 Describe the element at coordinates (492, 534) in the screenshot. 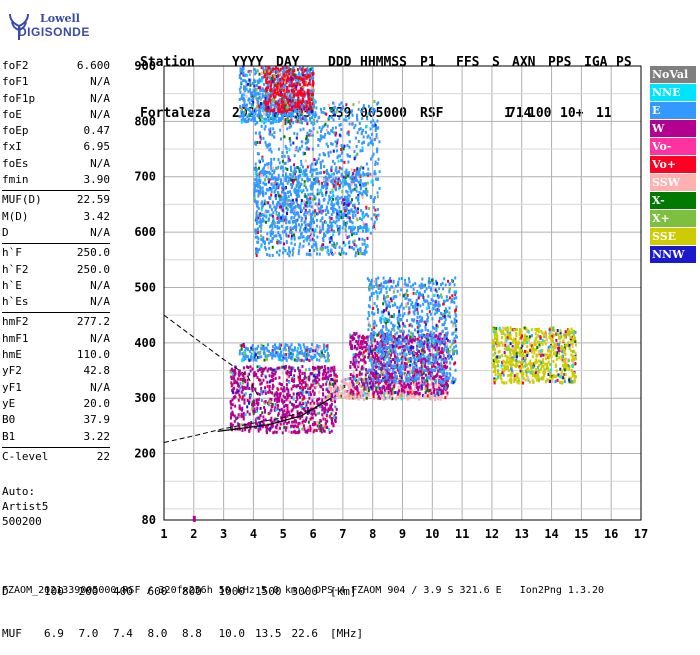

I see `x-tick-label: 12` at that location.